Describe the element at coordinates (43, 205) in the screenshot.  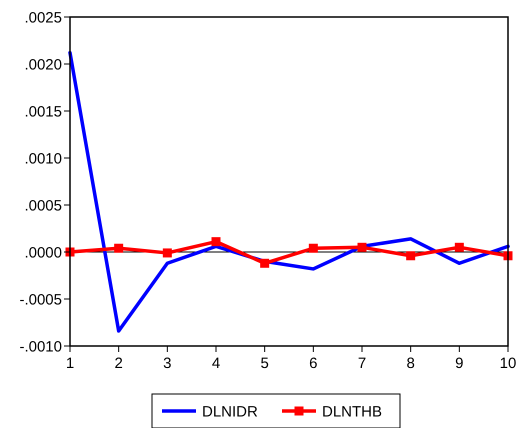
I see `y-tick-label: .0005` at that location.